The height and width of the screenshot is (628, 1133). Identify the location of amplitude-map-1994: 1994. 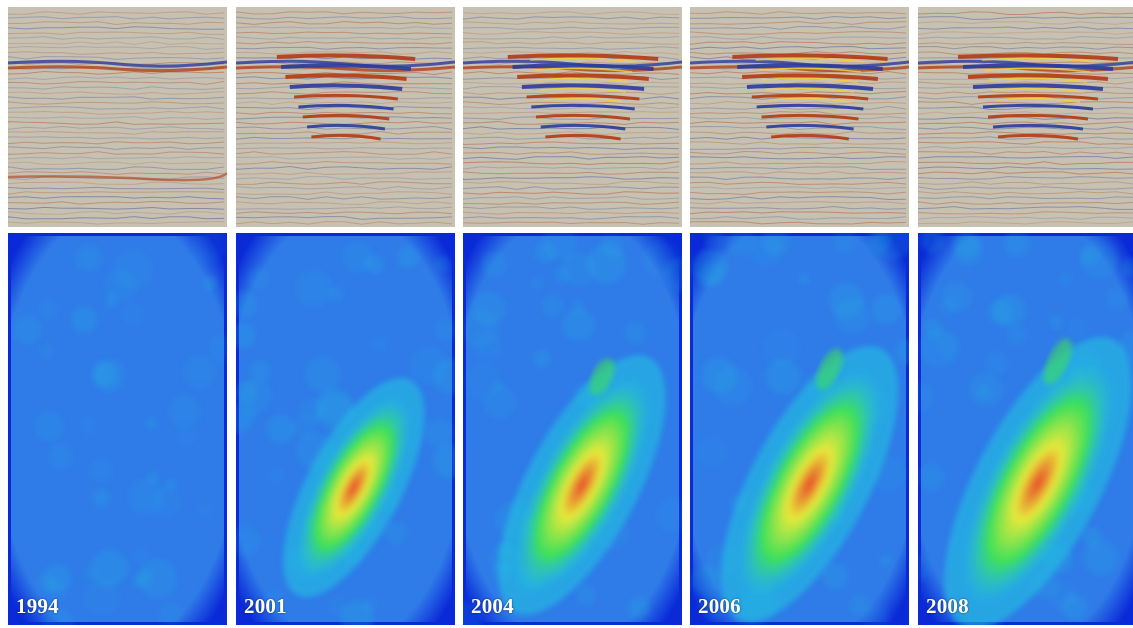
(117, 429).